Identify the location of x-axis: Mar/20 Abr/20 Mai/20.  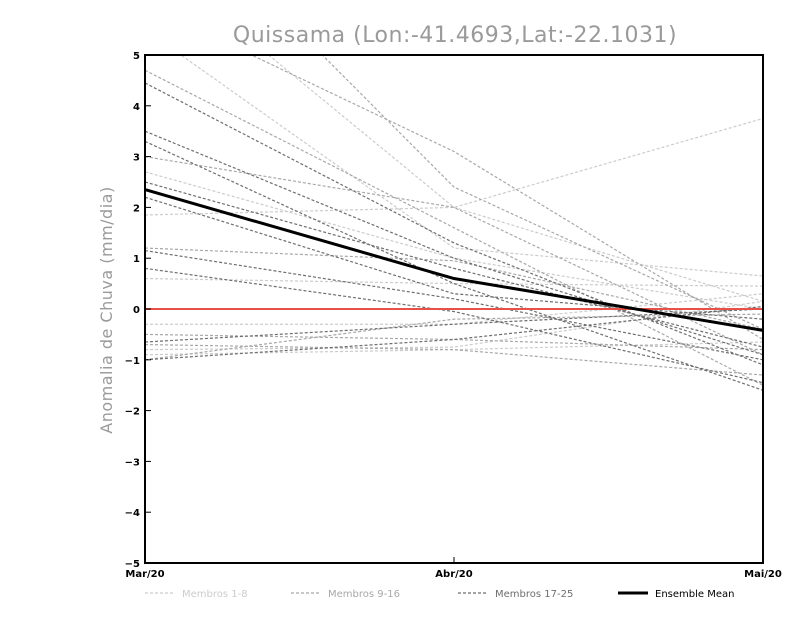
(453, 568).